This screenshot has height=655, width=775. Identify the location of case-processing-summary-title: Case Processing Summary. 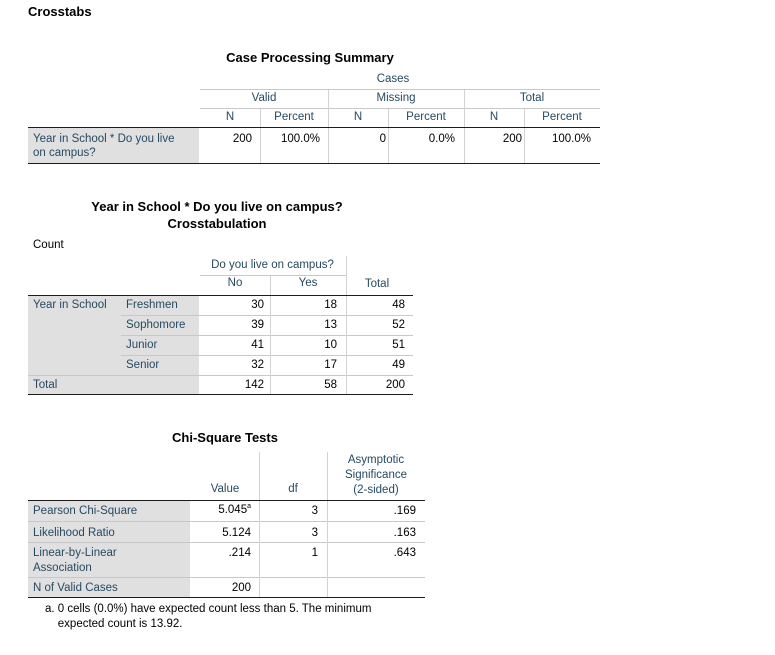
(310, 57).